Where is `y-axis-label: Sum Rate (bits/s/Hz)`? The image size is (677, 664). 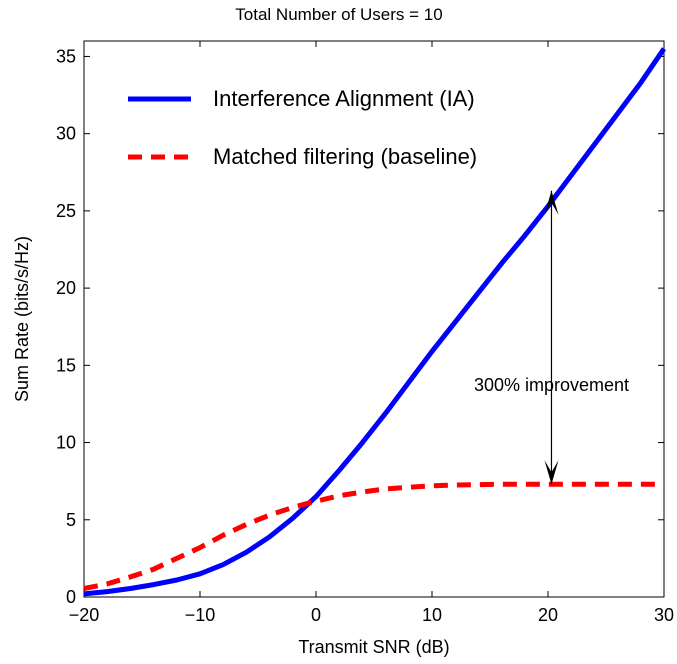 y-axis-label: Sum Rate (bits/s/Hz) is located at coordinates (22, 319).